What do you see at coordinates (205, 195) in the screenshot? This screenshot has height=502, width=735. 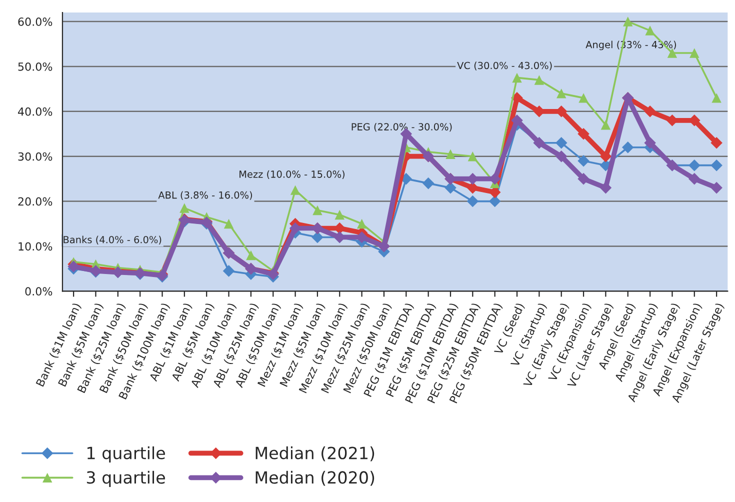 I see `annotation: ABL (3.8% - 16.0%)` at bounding box center [205, 195].